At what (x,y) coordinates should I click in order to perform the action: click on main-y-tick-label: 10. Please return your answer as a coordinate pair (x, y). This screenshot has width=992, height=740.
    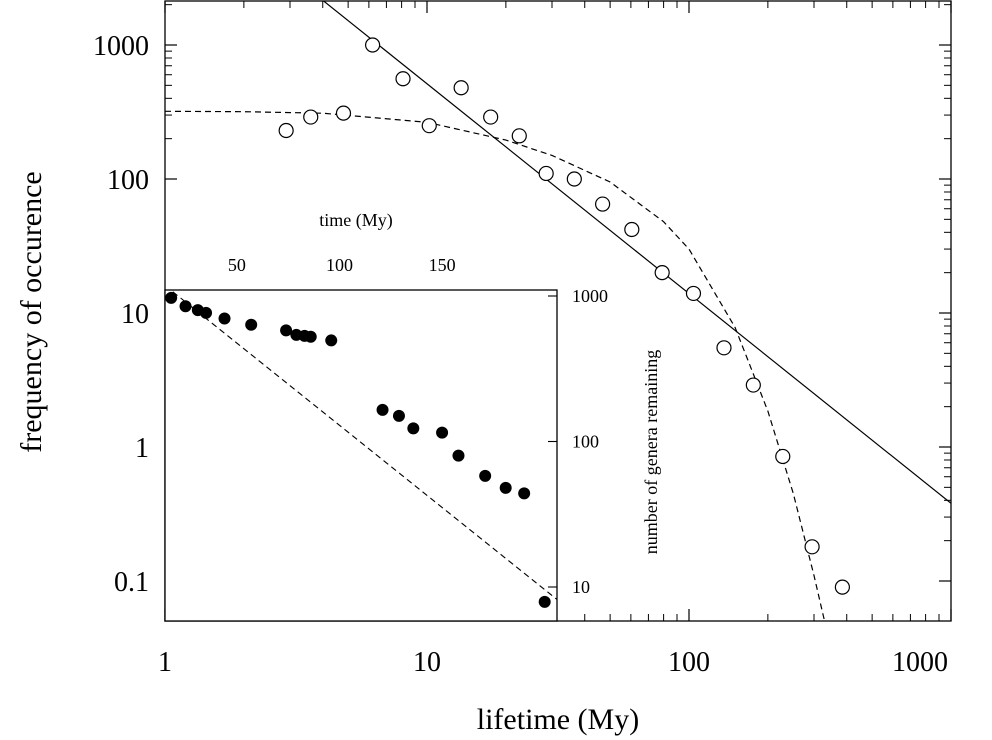
    Looking at the image, I should click on (135, 314).